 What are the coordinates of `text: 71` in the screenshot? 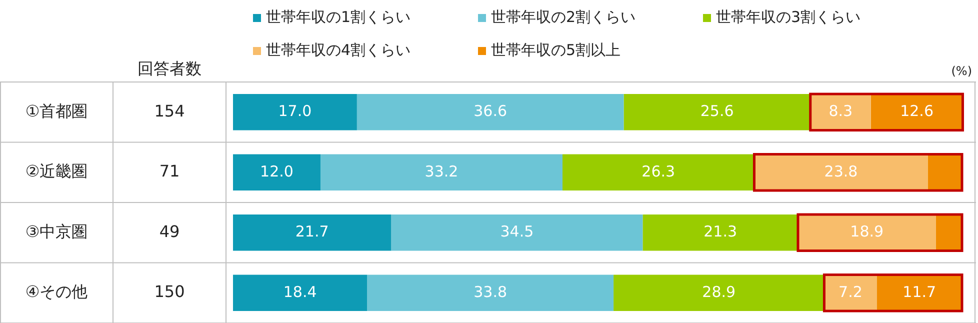 It's located at (169, 171).